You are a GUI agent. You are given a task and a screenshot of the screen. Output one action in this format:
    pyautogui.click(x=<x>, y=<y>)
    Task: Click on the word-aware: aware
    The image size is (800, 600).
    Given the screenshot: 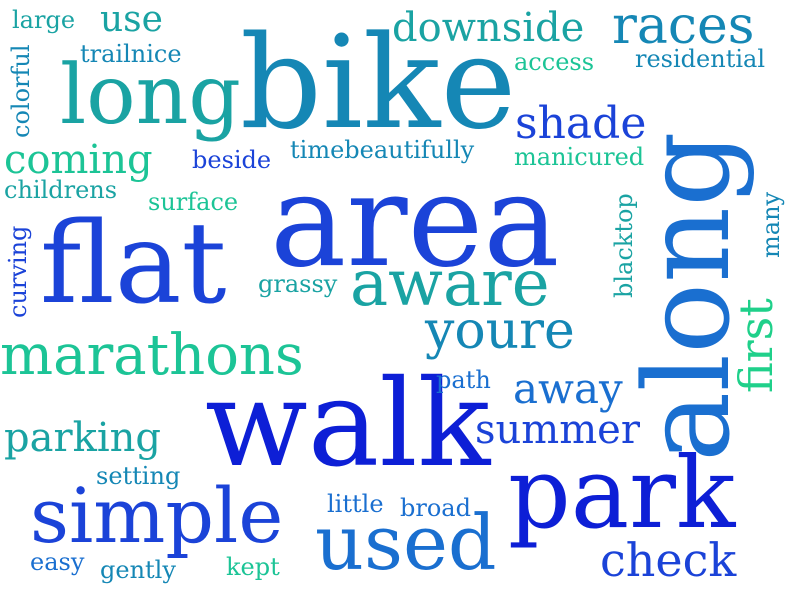 What is the action you would take?
    pyautogui.click(x=450, y=284)
    